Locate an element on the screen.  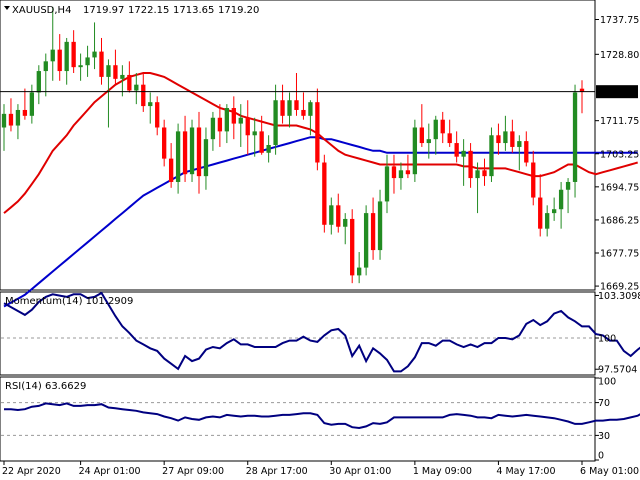
ohlc-high: 1722.15 is located at coordinates (148, 10).